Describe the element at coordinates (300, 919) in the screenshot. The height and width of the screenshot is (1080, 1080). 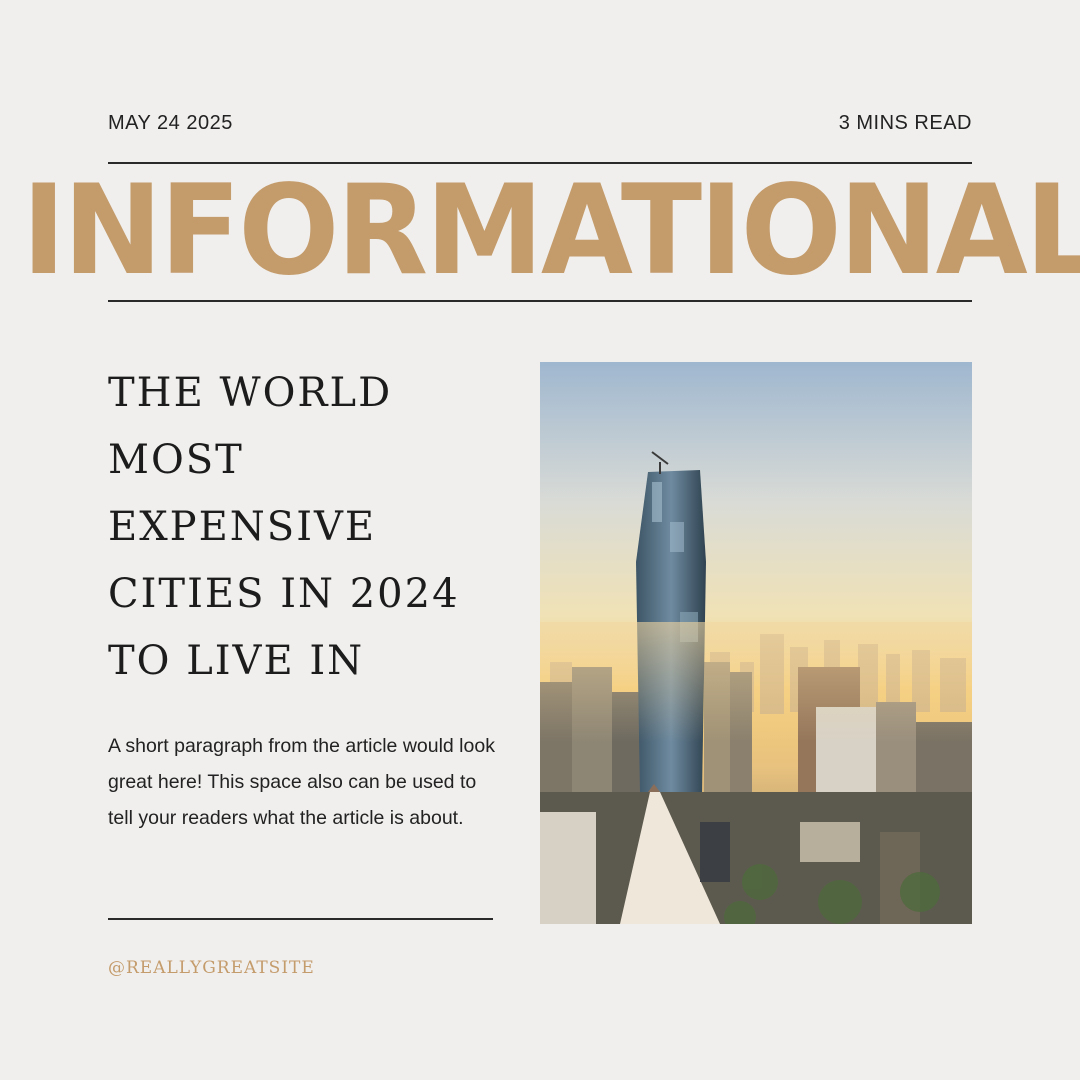
I see `summary-rule` at that location.